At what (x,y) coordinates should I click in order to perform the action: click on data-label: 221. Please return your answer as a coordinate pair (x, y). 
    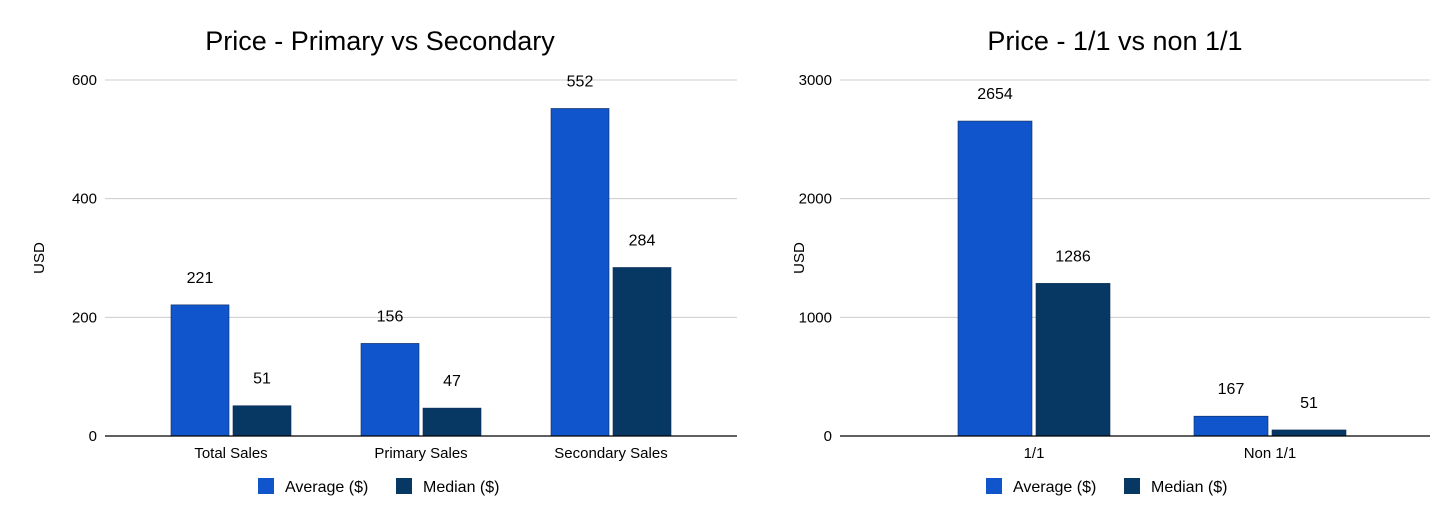
    Looking at the image, I should click on (200, 278).